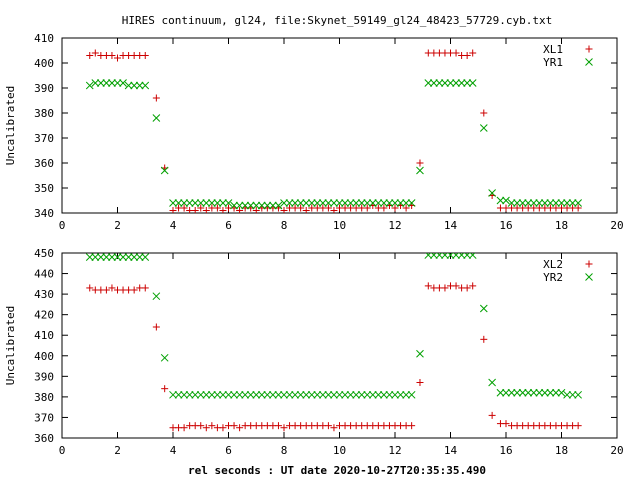  What do you see at coordinates (62, 225) in the screenshot?
I see `panel-1-x-tick-label: 0` at bounding box center [62, 225].